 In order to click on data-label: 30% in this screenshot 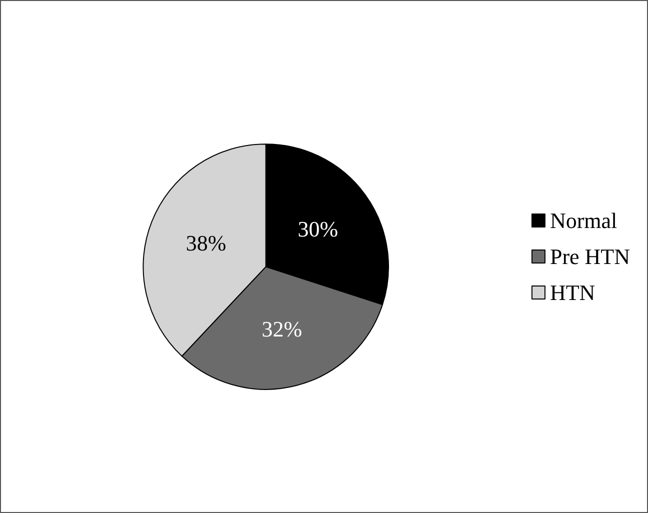, I will do `click(318, 229)`.